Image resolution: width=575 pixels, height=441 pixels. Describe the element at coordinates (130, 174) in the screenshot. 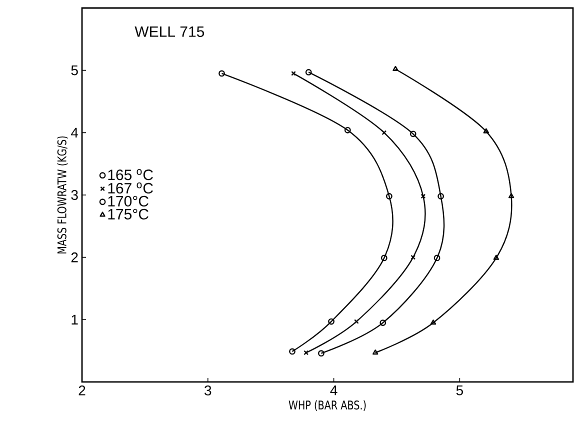

I see `legend-label: 165 $^{o}$C` at that location.